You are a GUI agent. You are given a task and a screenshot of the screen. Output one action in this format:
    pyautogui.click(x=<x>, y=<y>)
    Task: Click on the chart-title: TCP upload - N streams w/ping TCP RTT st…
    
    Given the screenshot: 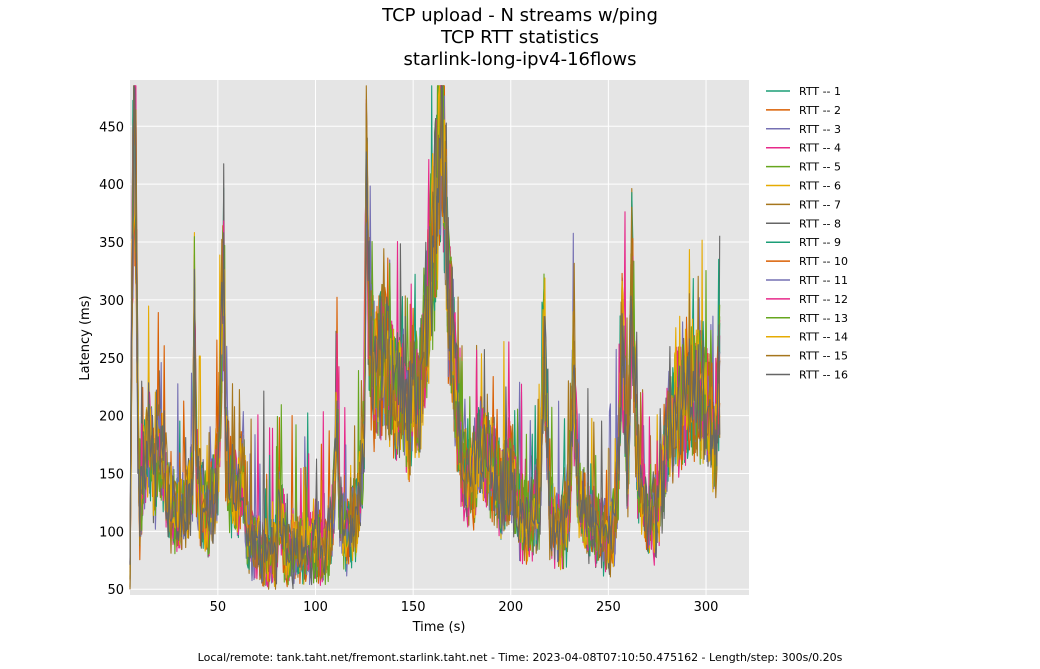 What is the action you would take?
    pyautogui.click(x=519, y=37)
    